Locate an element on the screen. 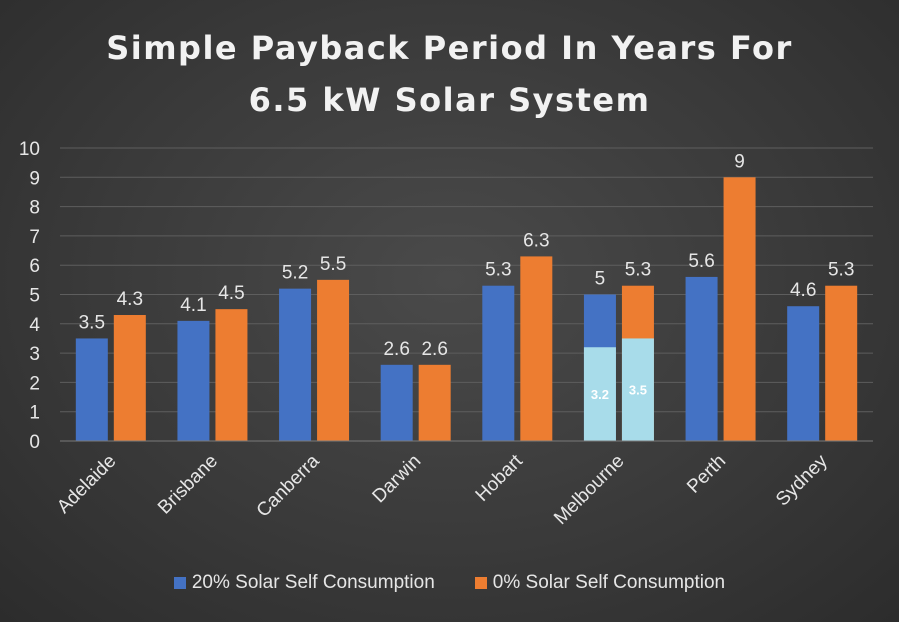 The width and height of the screenshot is (899, 622). data-label: 5.5 is located at coordinates (333, 264).